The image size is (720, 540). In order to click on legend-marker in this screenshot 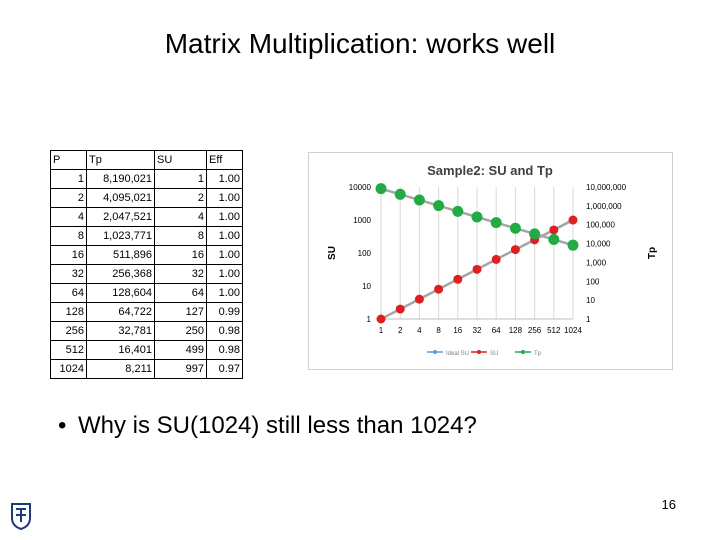, I will do `click(479, 352)`.